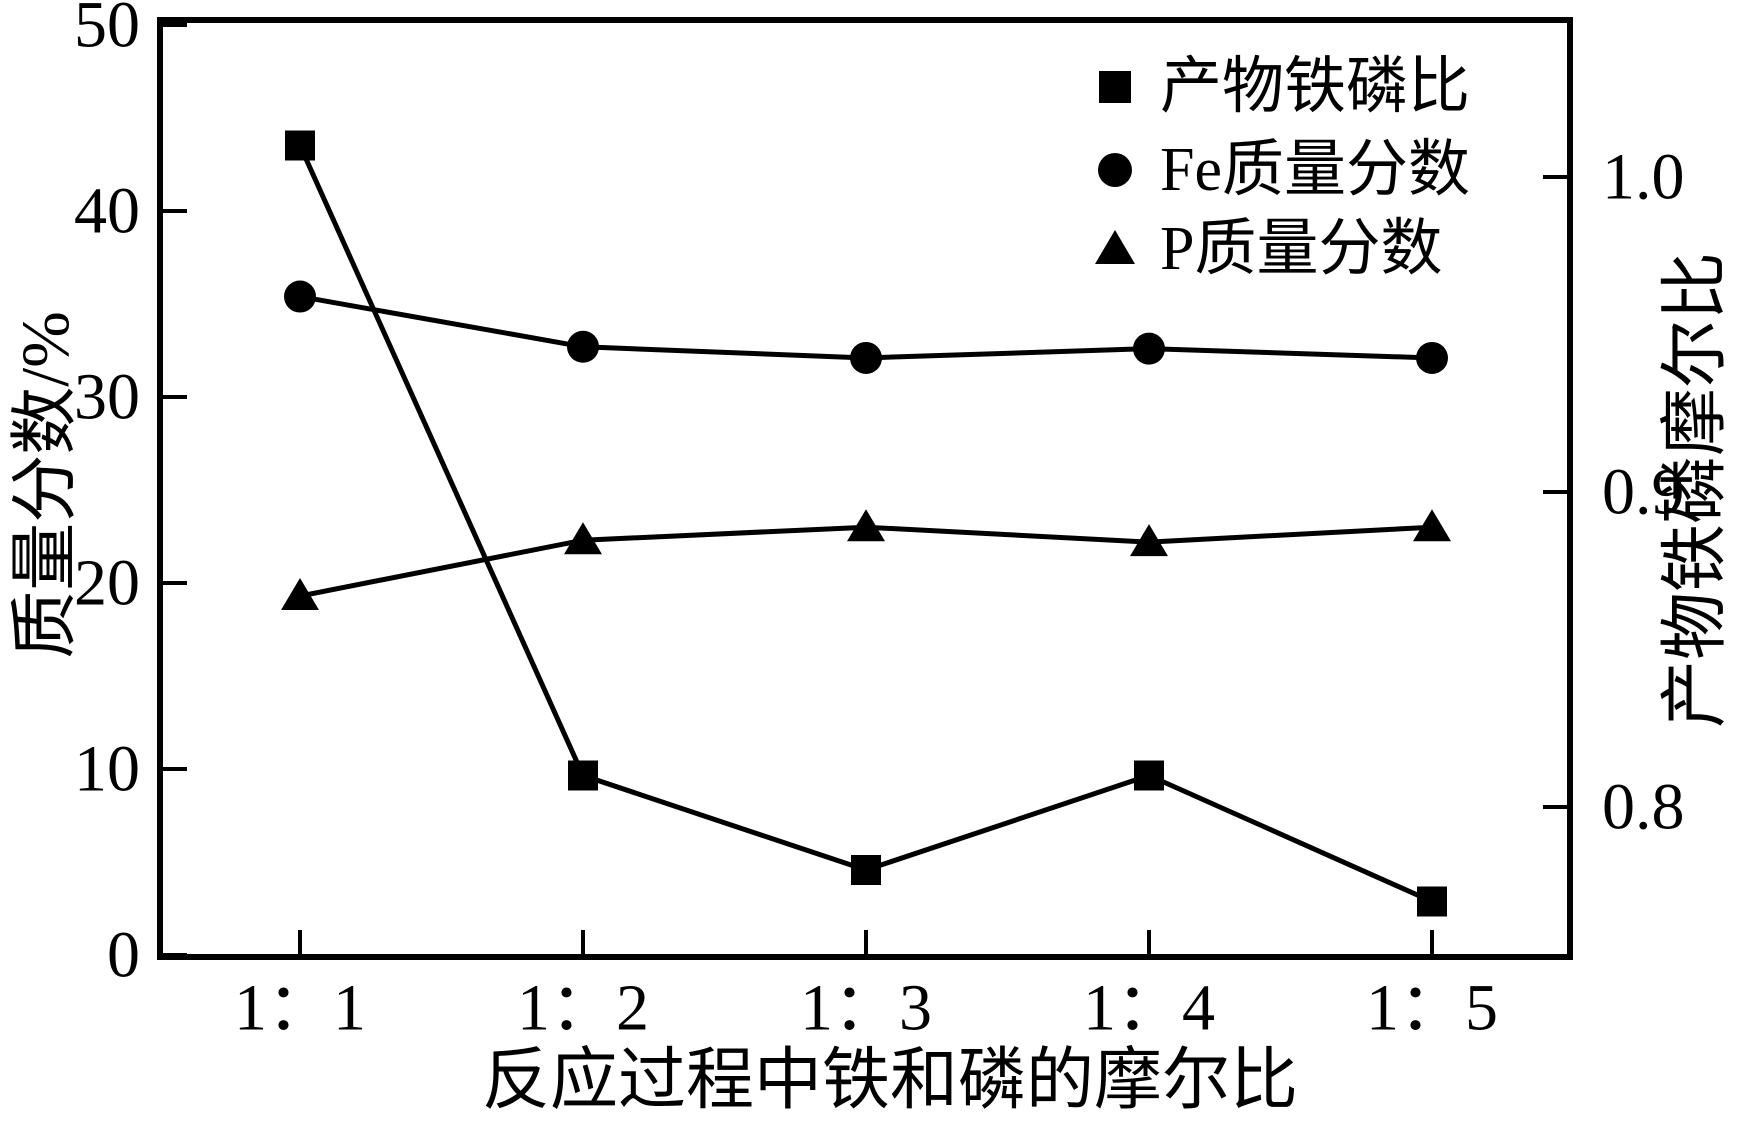  What do you see at coordinates (107, 31) in the screenshot?
I see `y-left-tick-label: 50` at bounding box center [107, 31].